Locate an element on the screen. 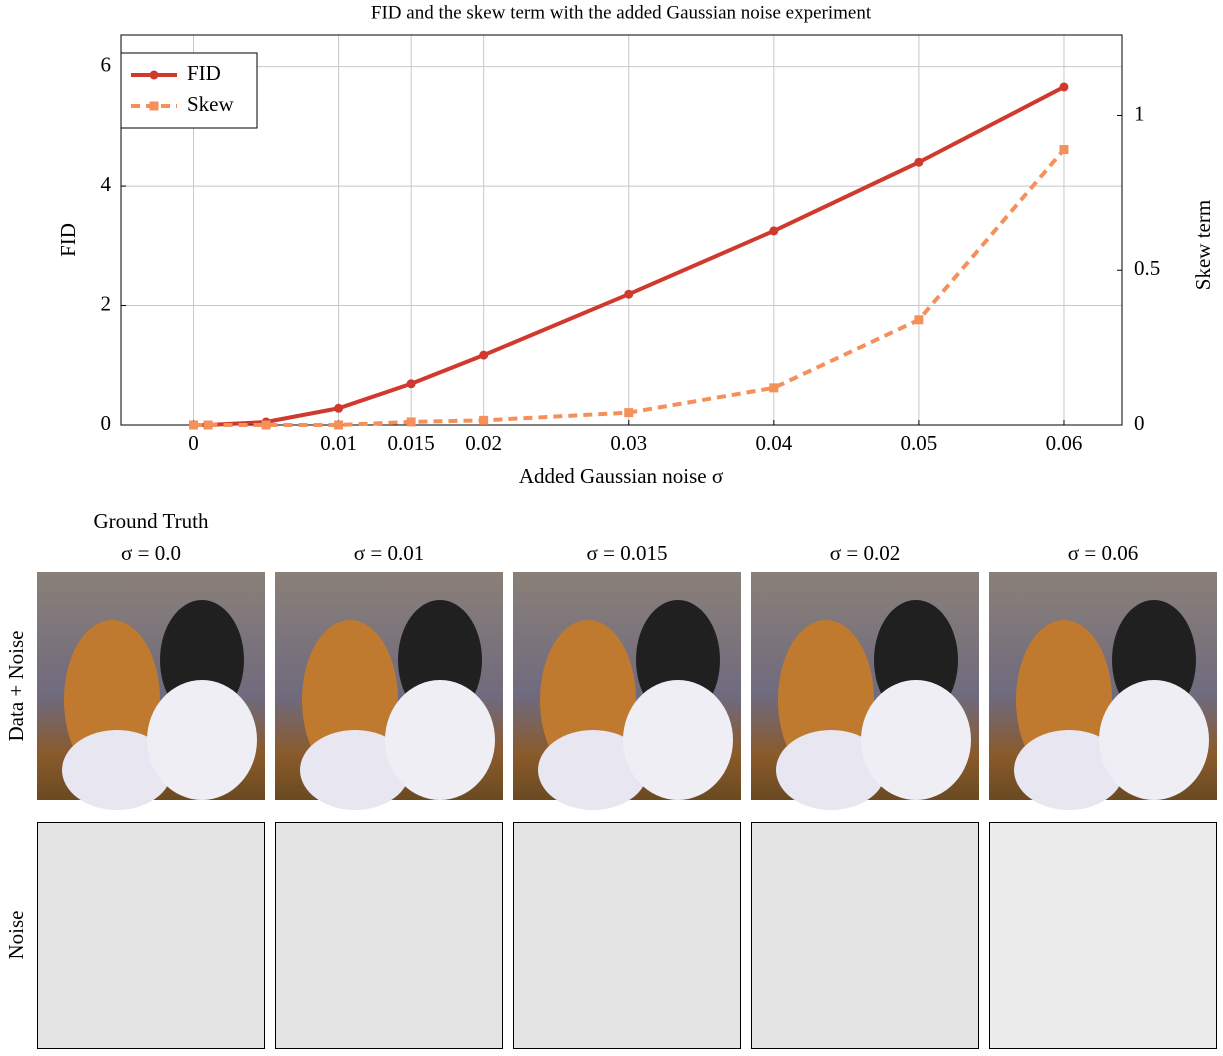 The height and width of the screenshot is (1056, 1223). x-tick-label: 0.03 is located at coordinates (628, 443).